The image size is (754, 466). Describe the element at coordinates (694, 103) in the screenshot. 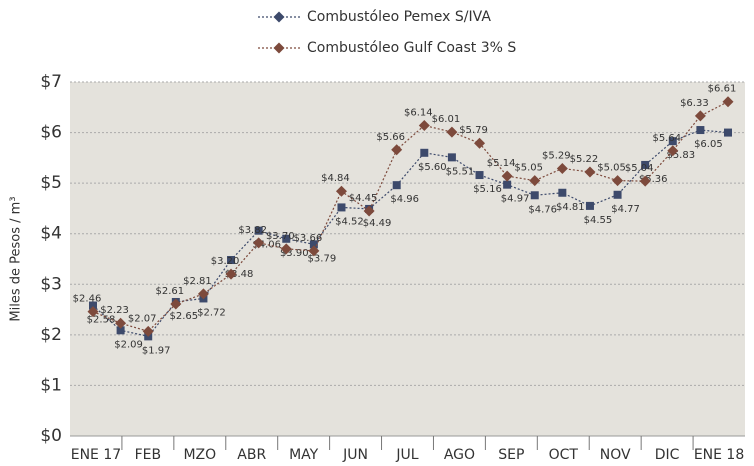

I see `data-label: $6.33` at that location.